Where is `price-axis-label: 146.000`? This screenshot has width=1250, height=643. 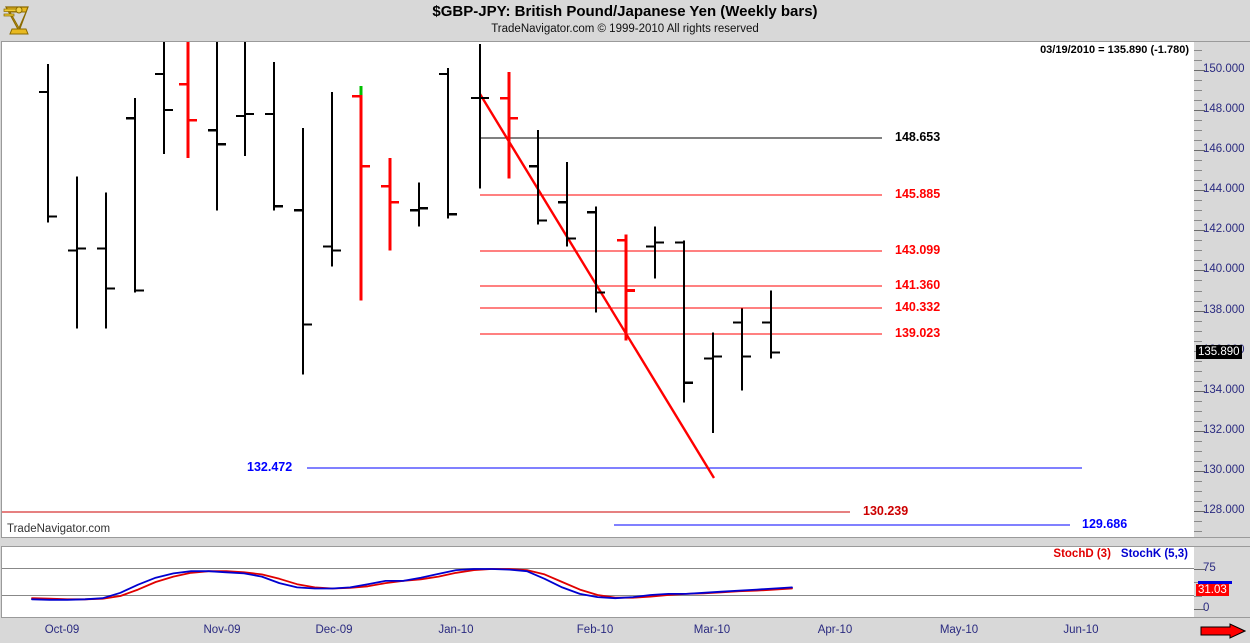 price-axis-label: 146.000 is located at coordinates (1224, 149).